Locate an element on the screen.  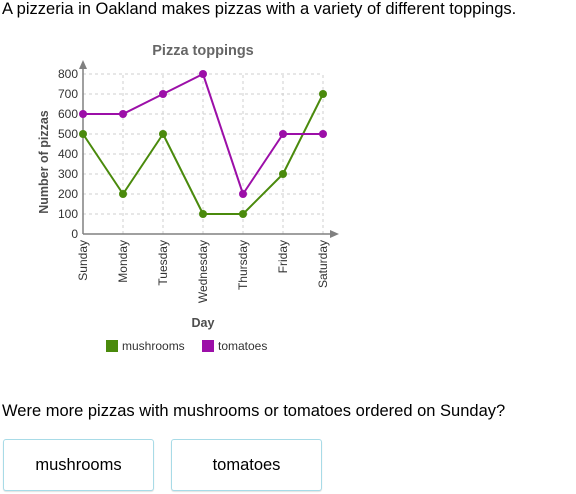
data-point-tomatoes-thursday is located at coordinates (243, 194).